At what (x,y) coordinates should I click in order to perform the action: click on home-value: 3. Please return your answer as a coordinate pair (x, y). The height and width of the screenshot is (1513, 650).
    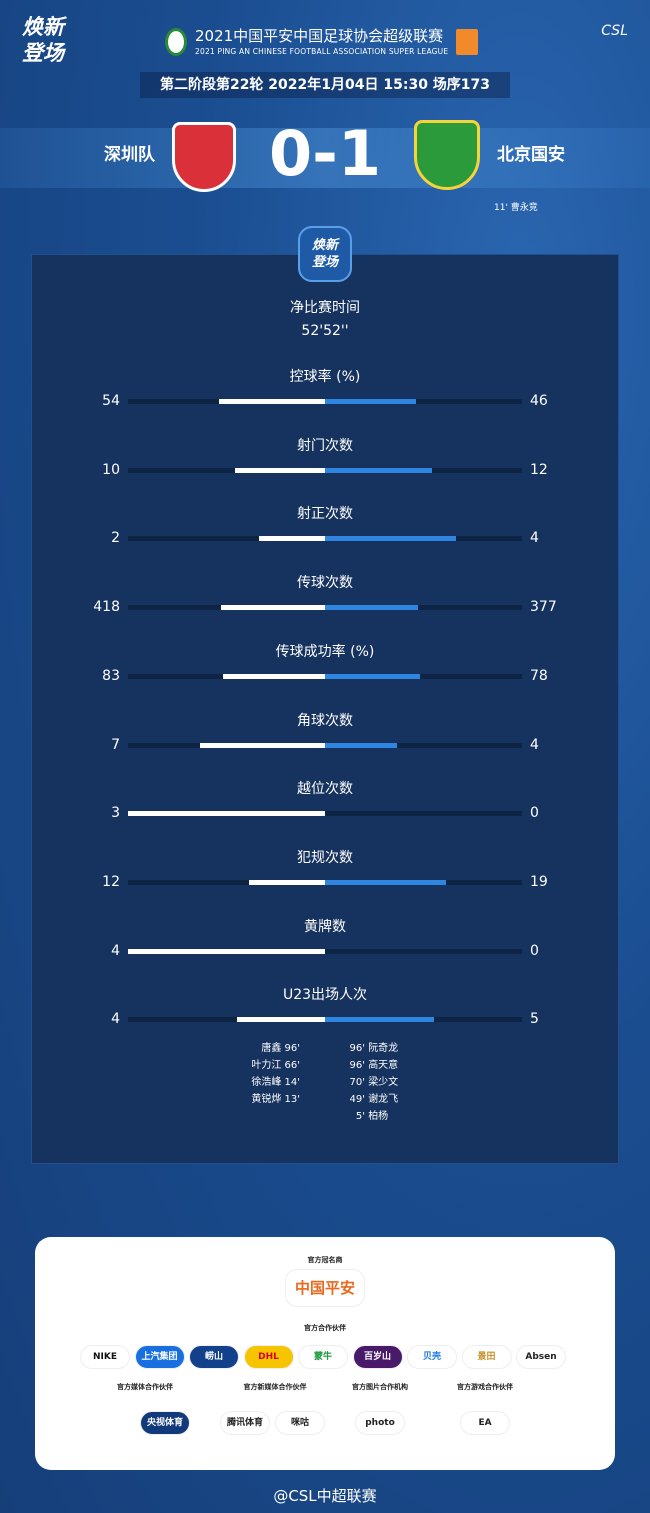
    Looking at the image, I should click on (115, 813).